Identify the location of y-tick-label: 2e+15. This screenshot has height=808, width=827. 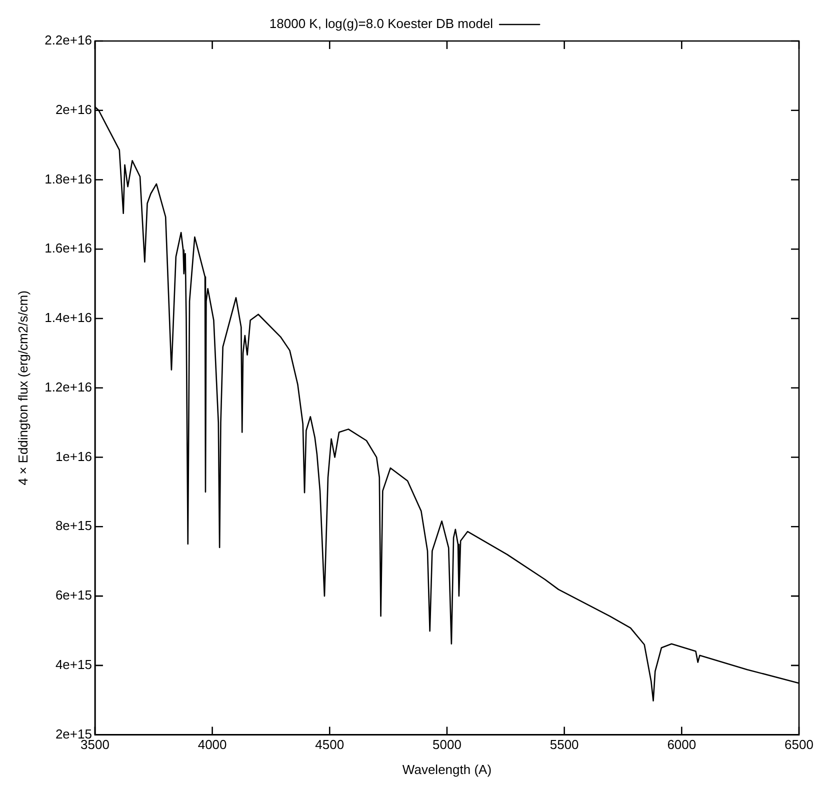
(73, 734).